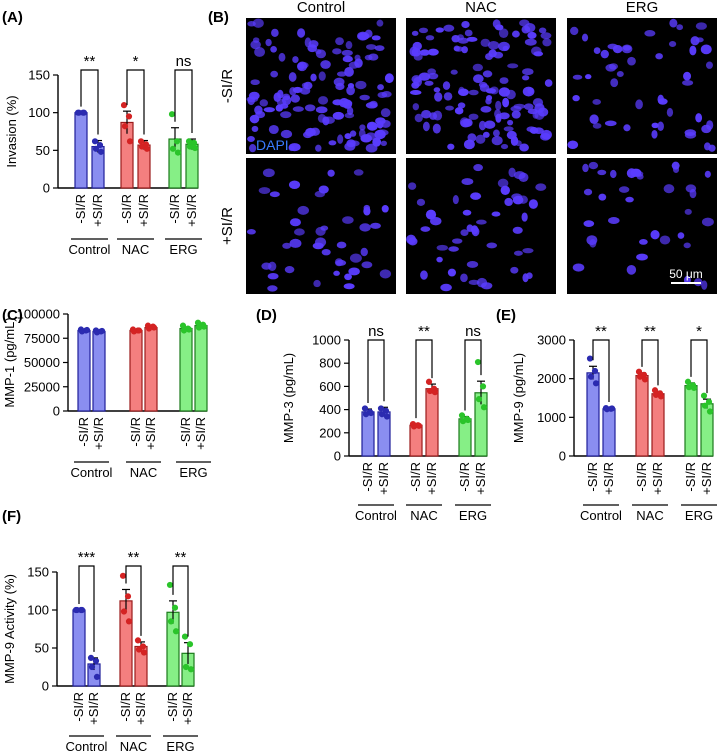 The height and width of the screenshot is (754, 720). I want to click on y-tick-label: 400, so click(330, 409).